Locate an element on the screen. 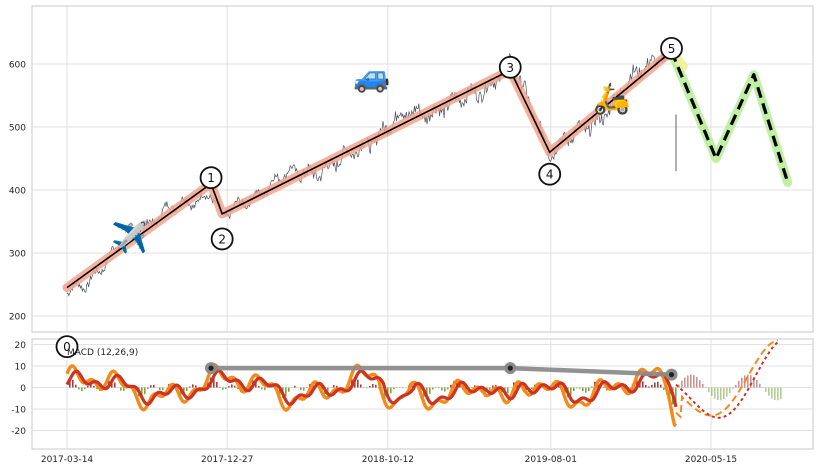 This screenshot has height=475, width=819. macd-y-tick-label: 10 is located at coordinates (21, 368).